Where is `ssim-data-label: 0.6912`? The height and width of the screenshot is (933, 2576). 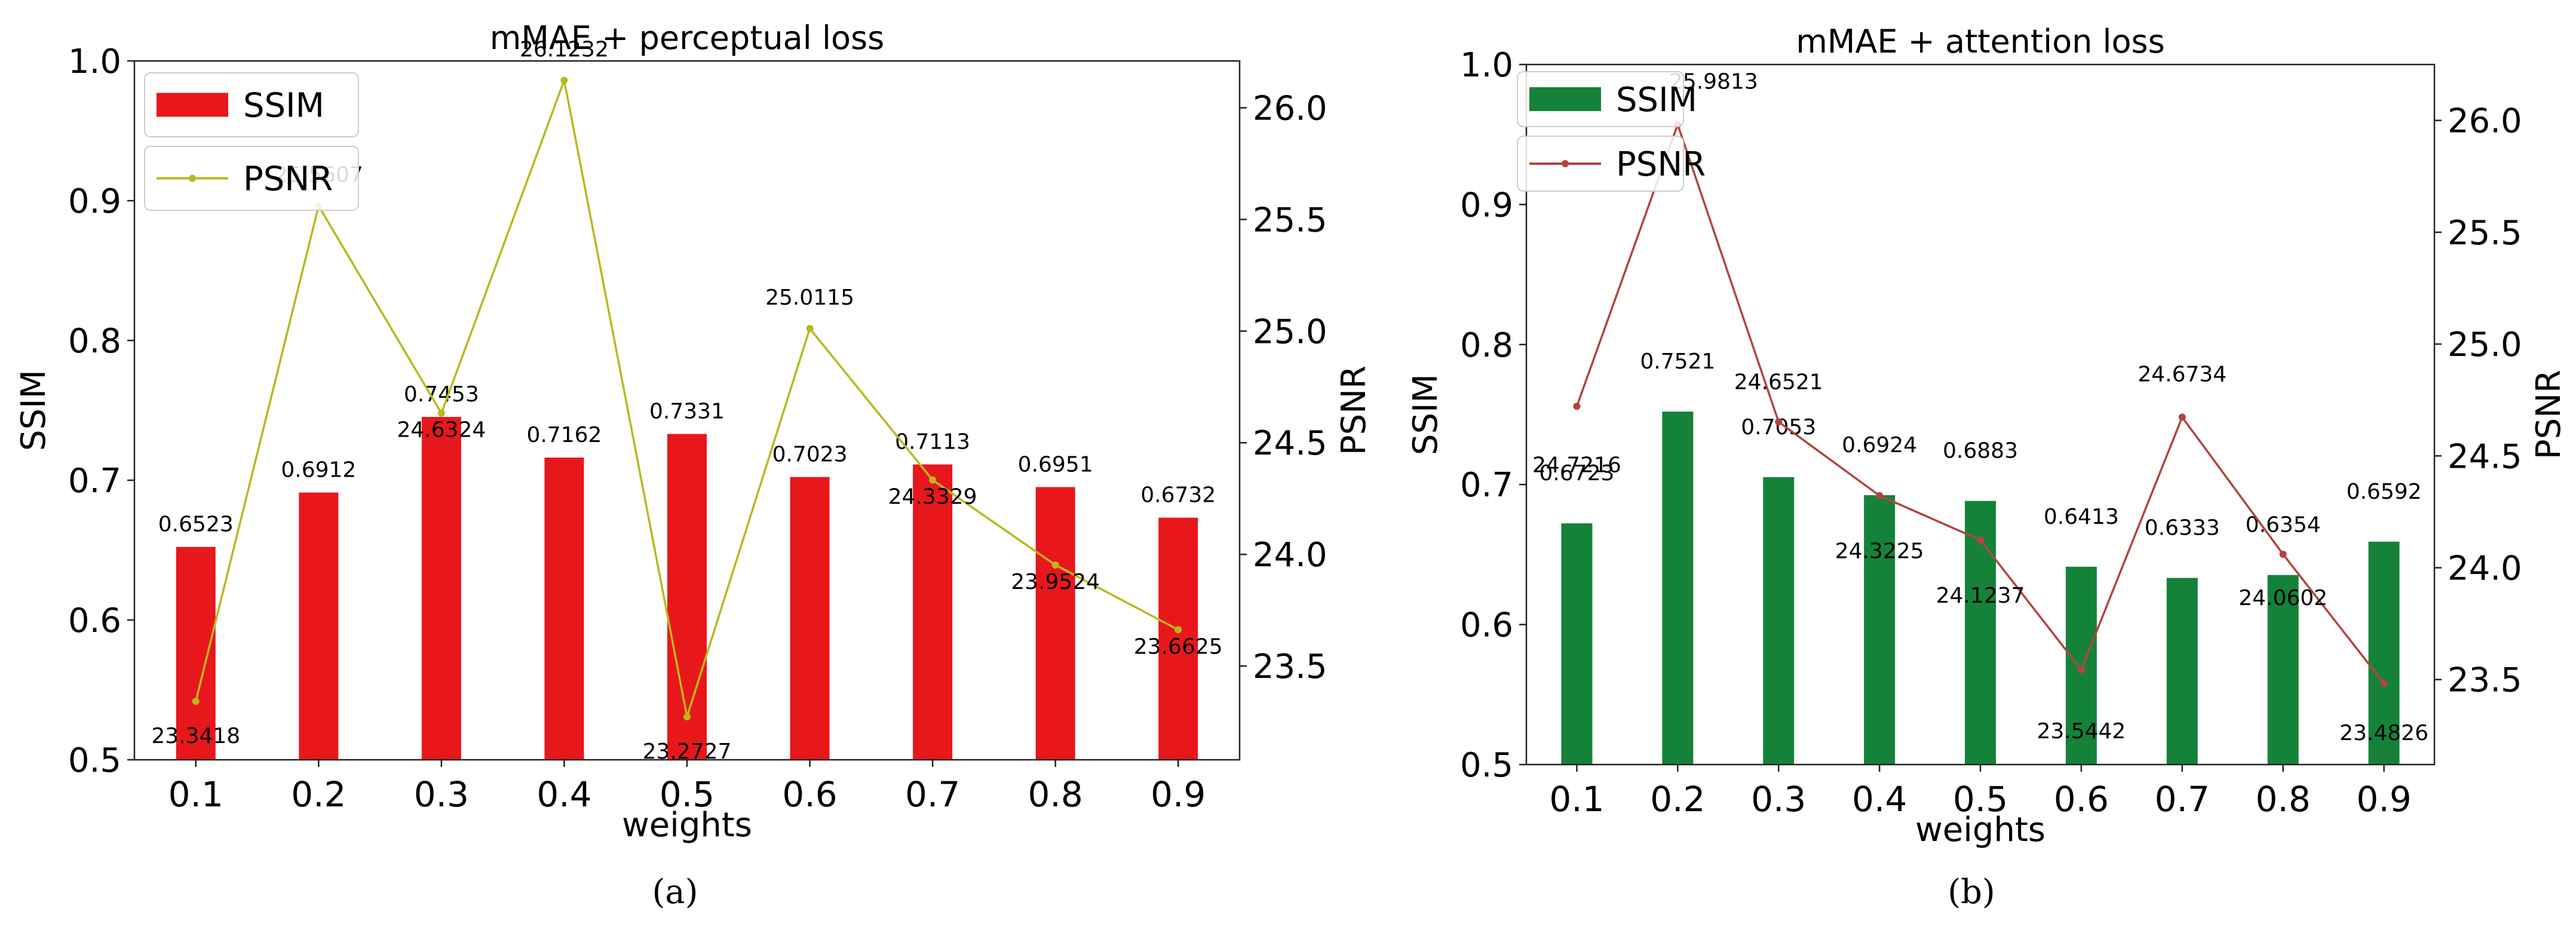
ssim-data-label: 0.6912 is located at coordinates (318, 470).